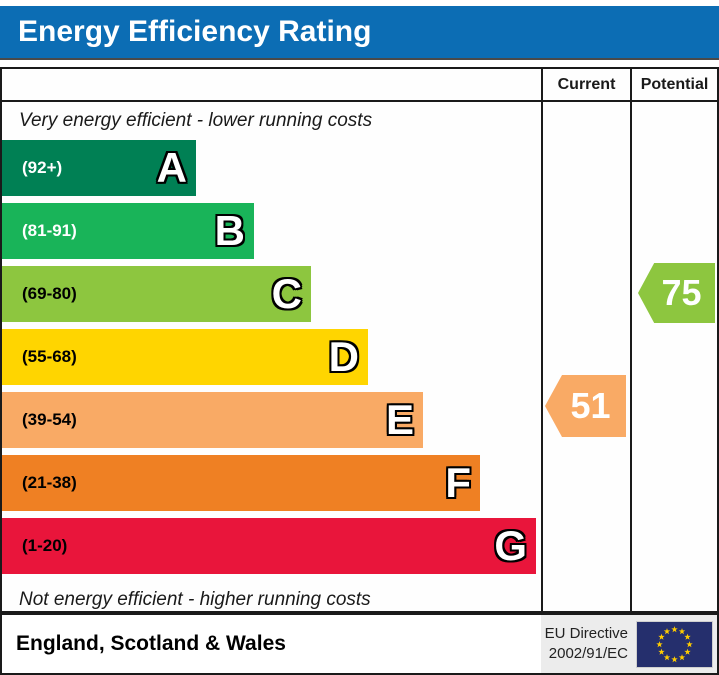  What do you see at coordinates (585, 84) in the screenshot?
I see `header-current: Current` at bounding box center [585, 84].